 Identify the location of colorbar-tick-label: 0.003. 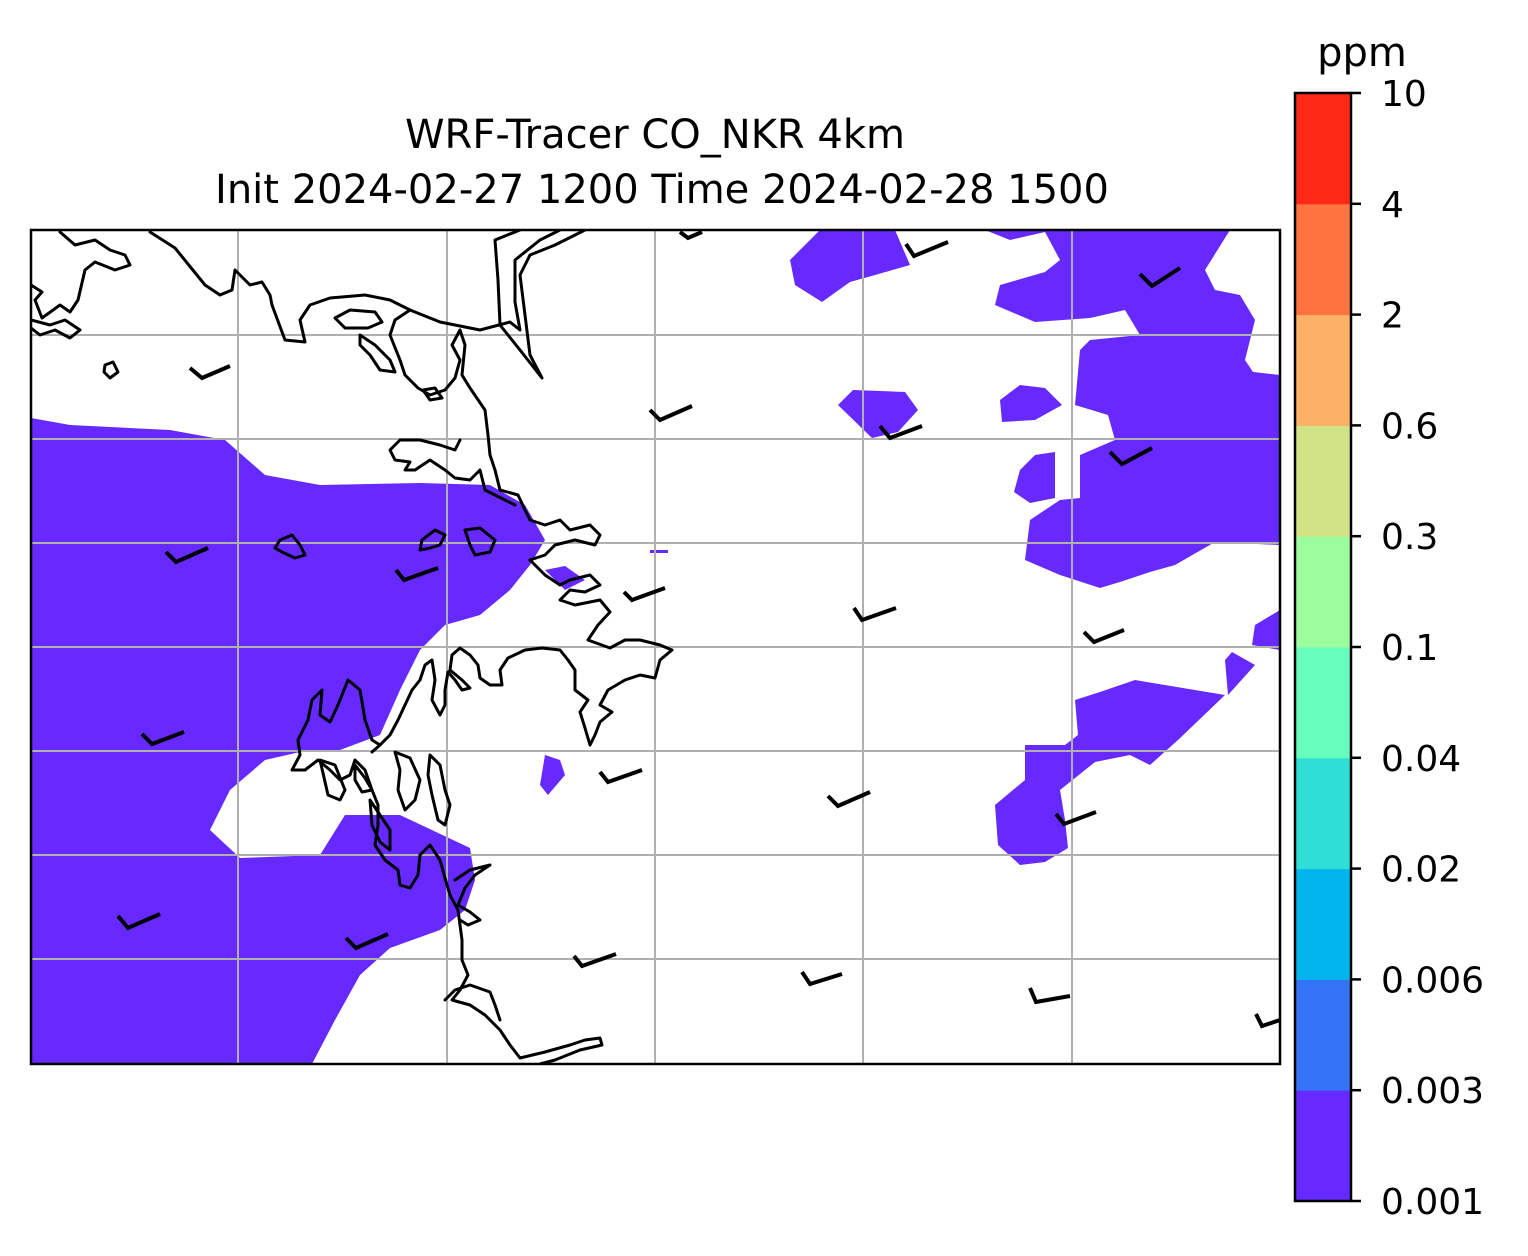
(1432, 1091).